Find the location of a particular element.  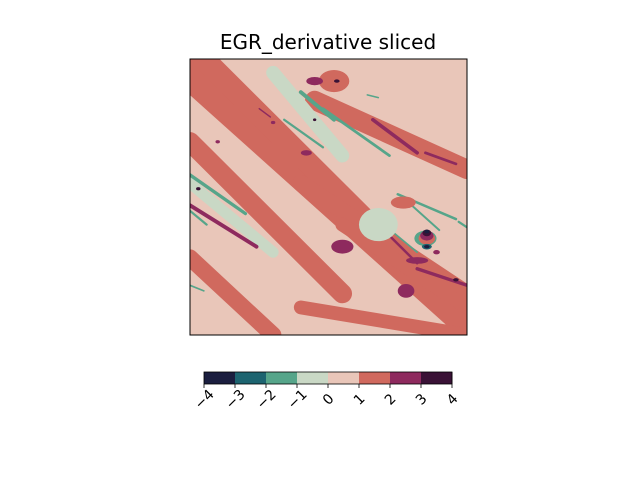

chart-title: EGR_derivative sliced is located at coordinates (328, 42).